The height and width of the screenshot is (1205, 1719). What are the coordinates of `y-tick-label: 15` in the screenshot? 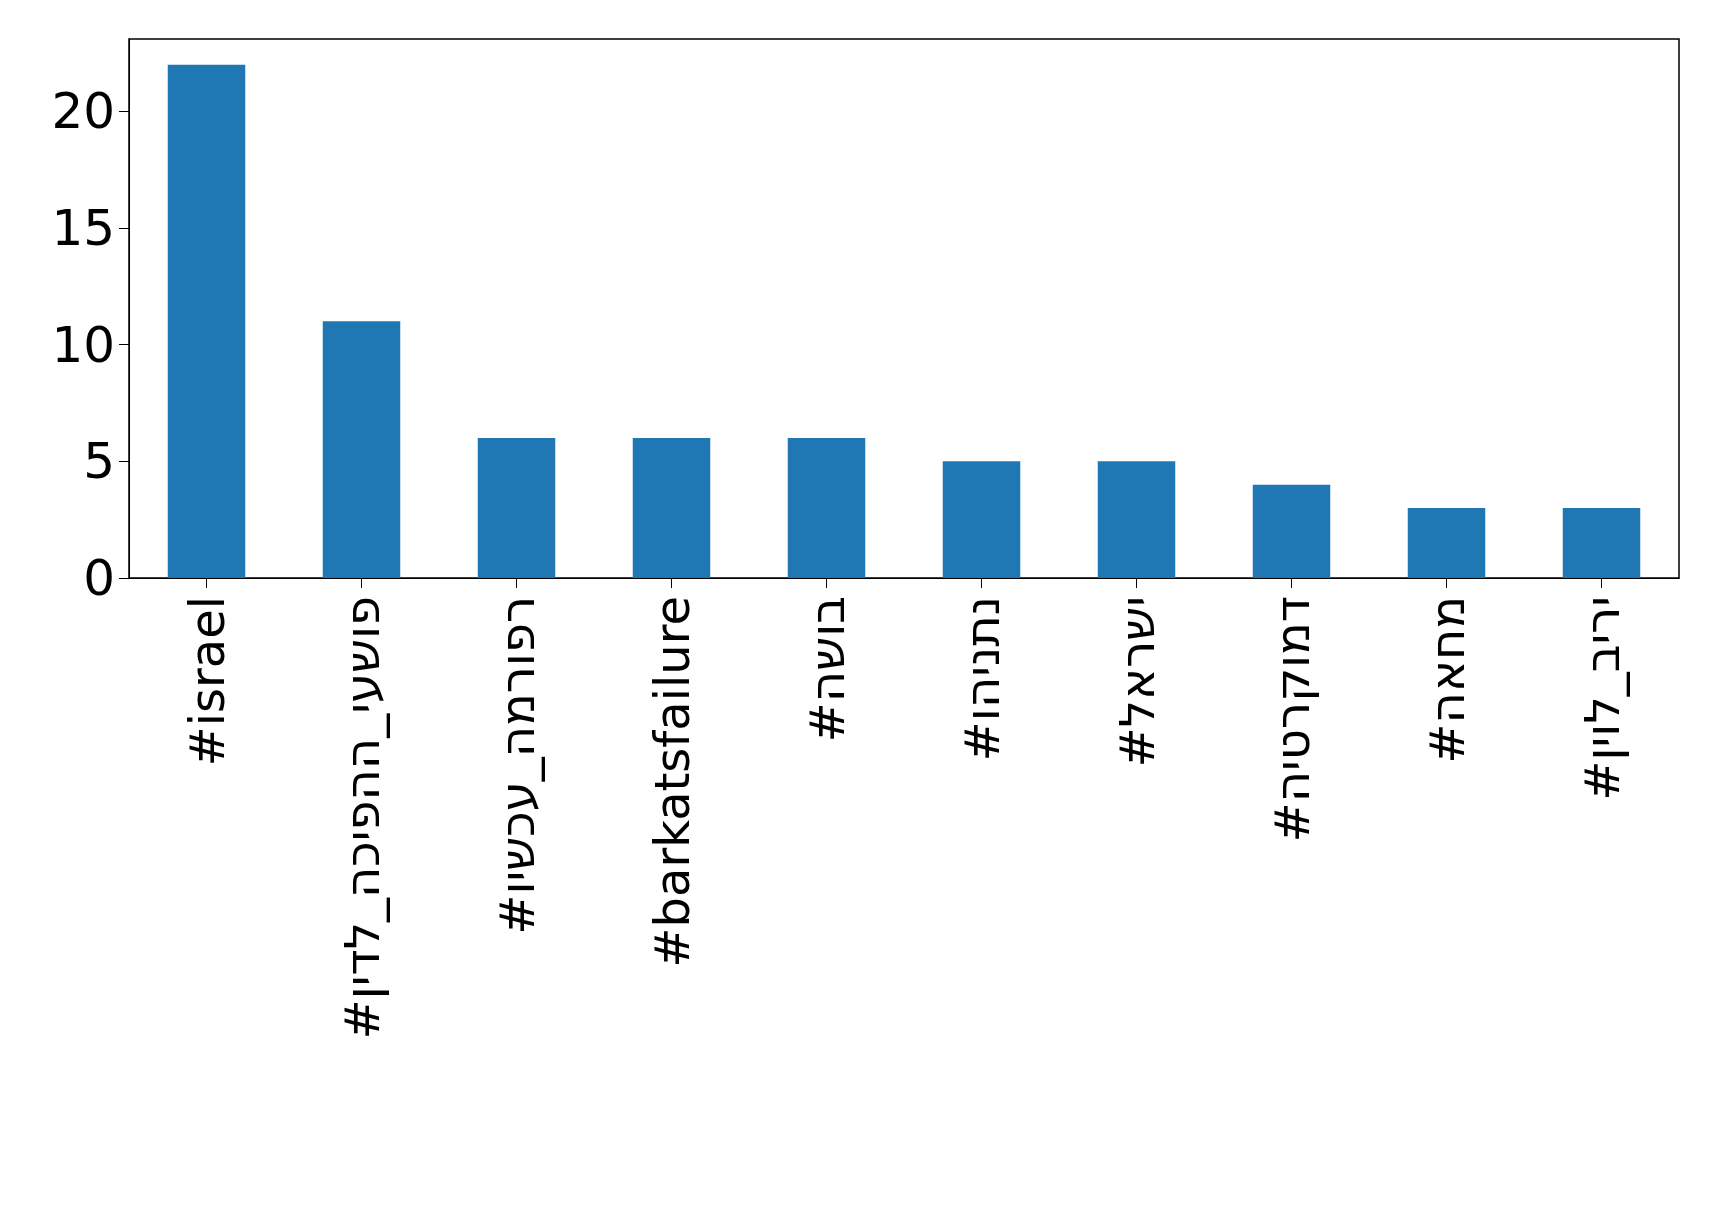 It's located at (83, 228).